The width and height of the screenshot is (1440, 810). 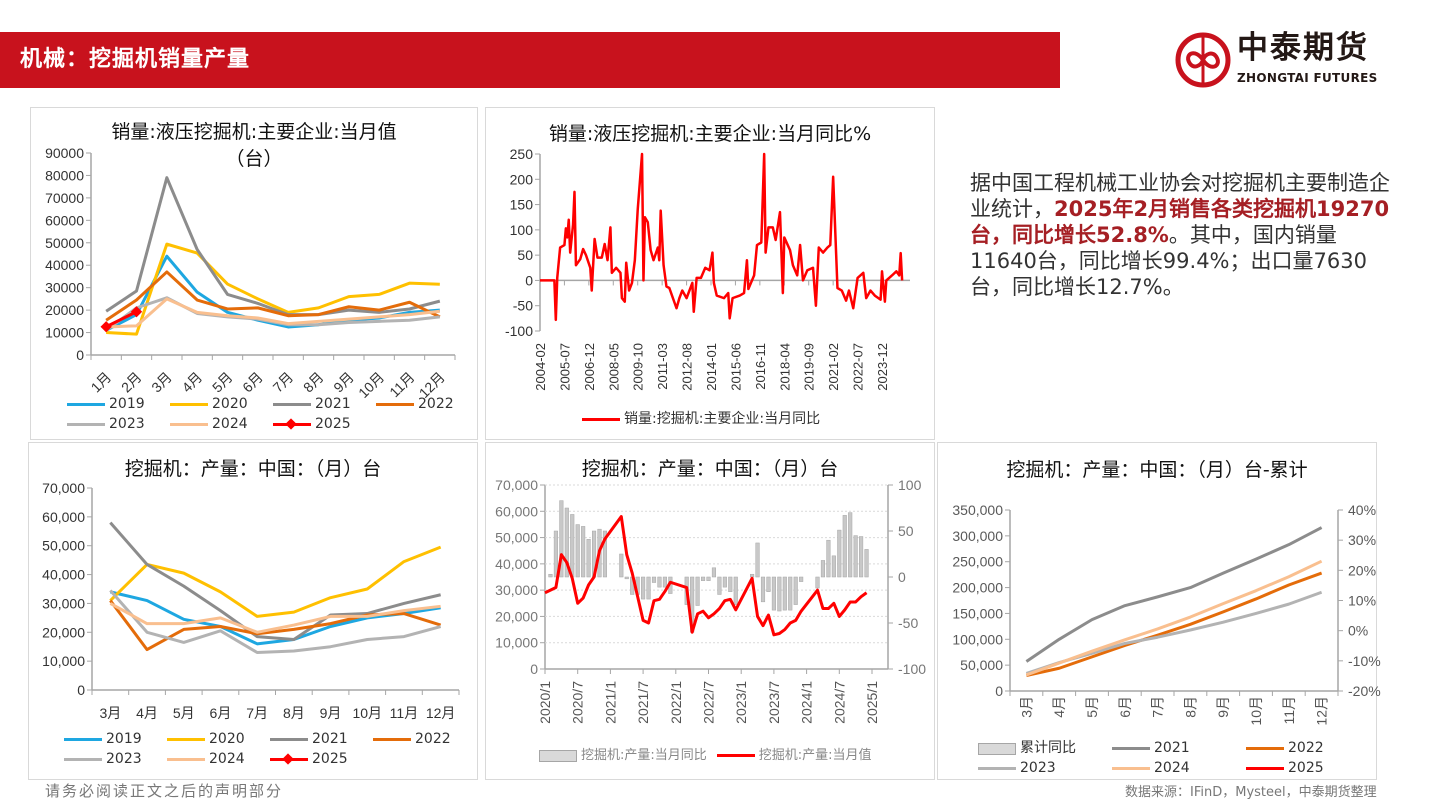 I want to click on chart-panel-production-combo: 挖掘机：产量：中国：（月）台 挖掘机:产量:当月同比 挖掘机:产量:当月值, so click(x=710, y=611).